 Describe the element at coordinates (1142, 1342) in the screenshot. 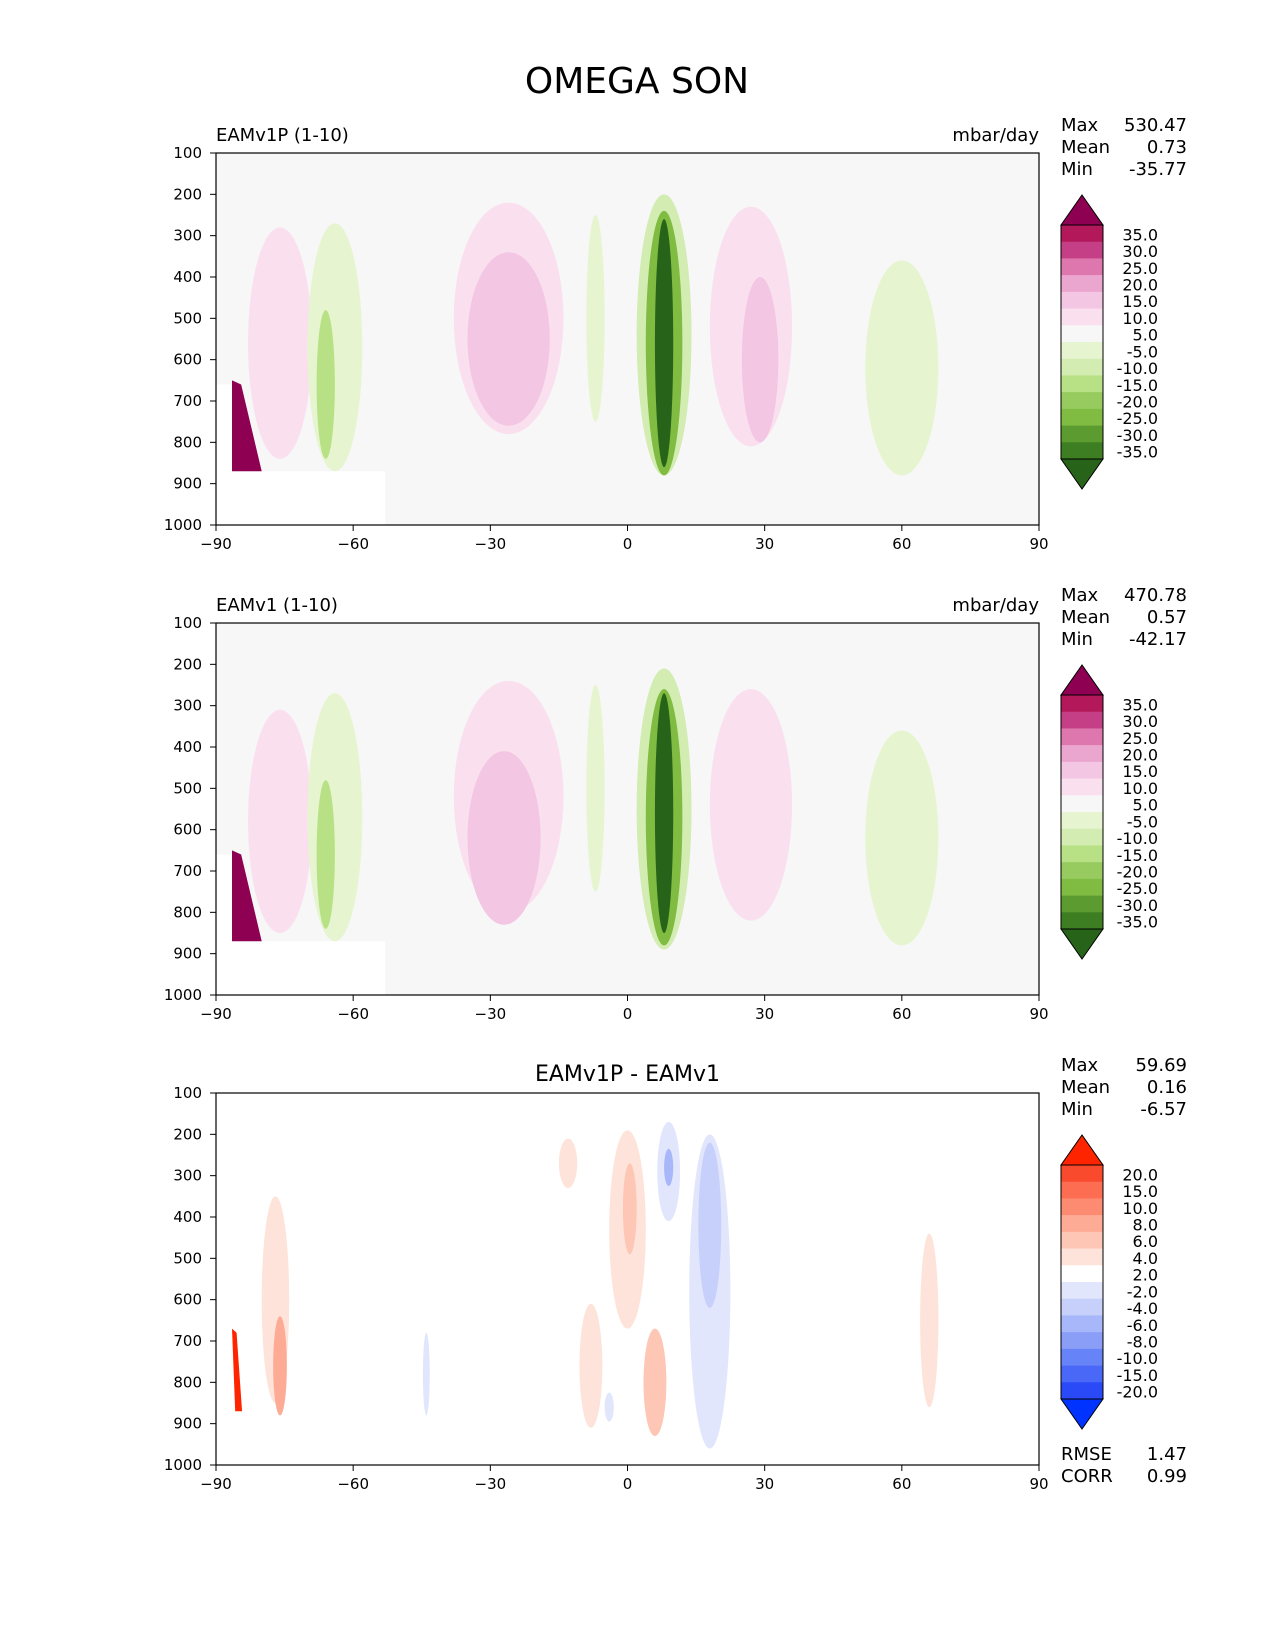

I see `colorbar-label: -8.0` at that location.